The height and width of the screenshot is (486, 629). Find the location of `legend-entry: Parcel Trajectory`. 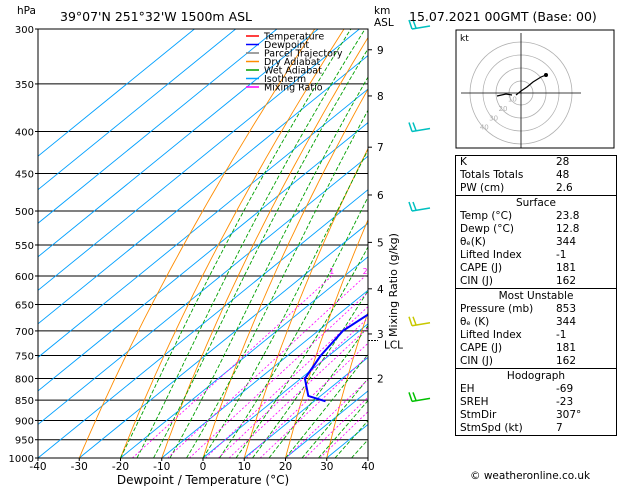

legend-entry: Parcel Trajectory is located at coordinates (303, 54).